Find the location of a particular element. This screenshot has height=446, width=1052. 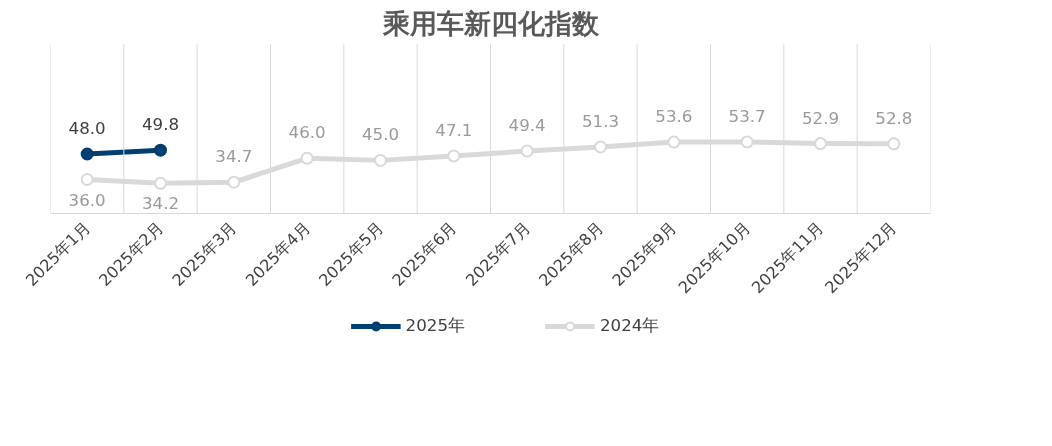

data-label: 46.0 is located at coordinates (307, 133).